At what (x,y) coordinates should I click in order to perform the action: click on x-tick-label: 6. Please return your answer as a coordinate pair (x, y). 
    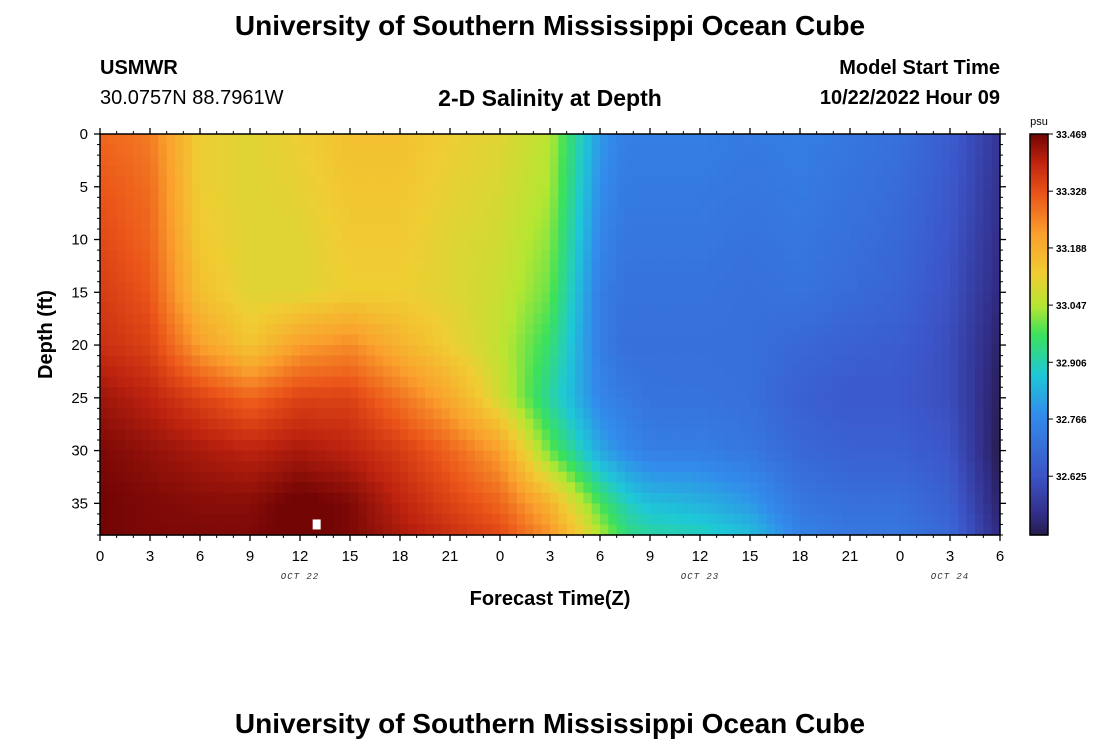
    Looking at the image, I should click on (600, 556).